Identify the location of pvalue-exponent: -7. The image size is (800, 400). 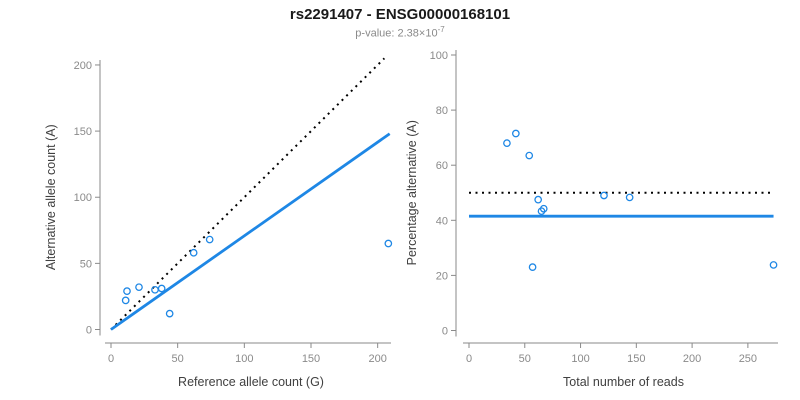
(441, 29).